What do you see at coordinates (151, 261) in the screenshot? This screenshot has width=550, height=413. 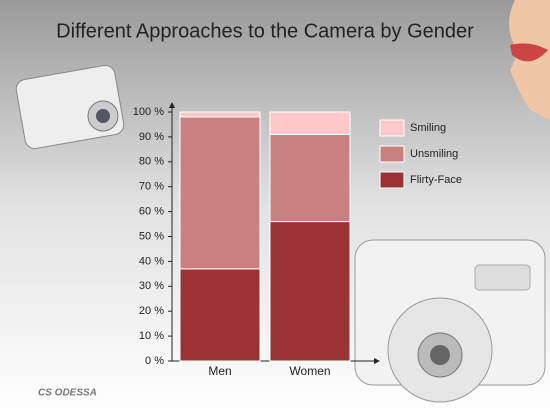 I see `y-tick-label: 40 %` at bounding box center [151, 261].